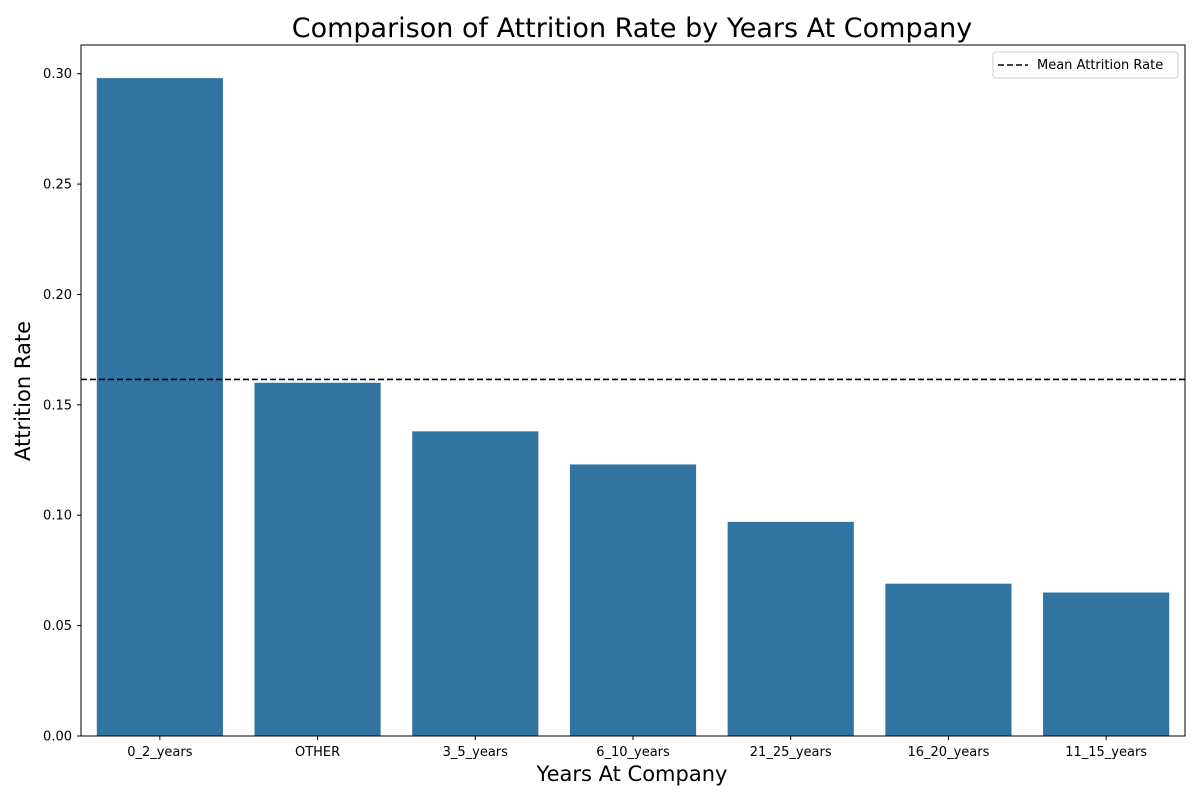 The image size is (1200, 804). What do you see at coordinates (57, 74) in the screenshot?
I see `y-tick-label: 0.30` at bounding box center [57, 74].